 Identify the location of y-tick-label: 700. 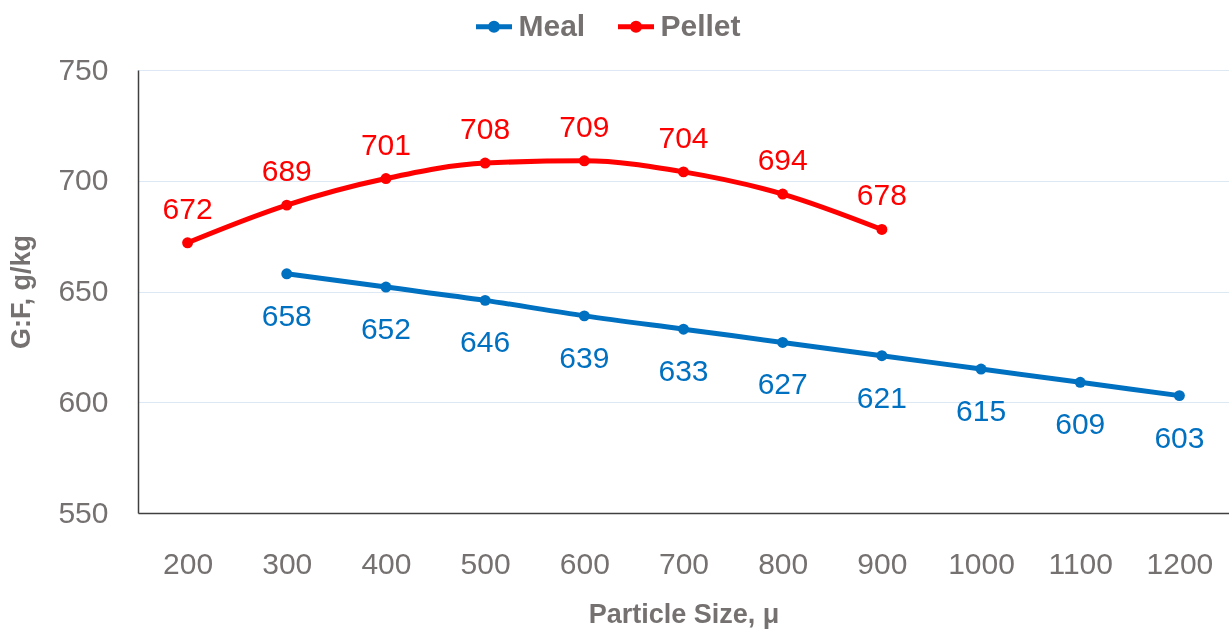
(83, 180).